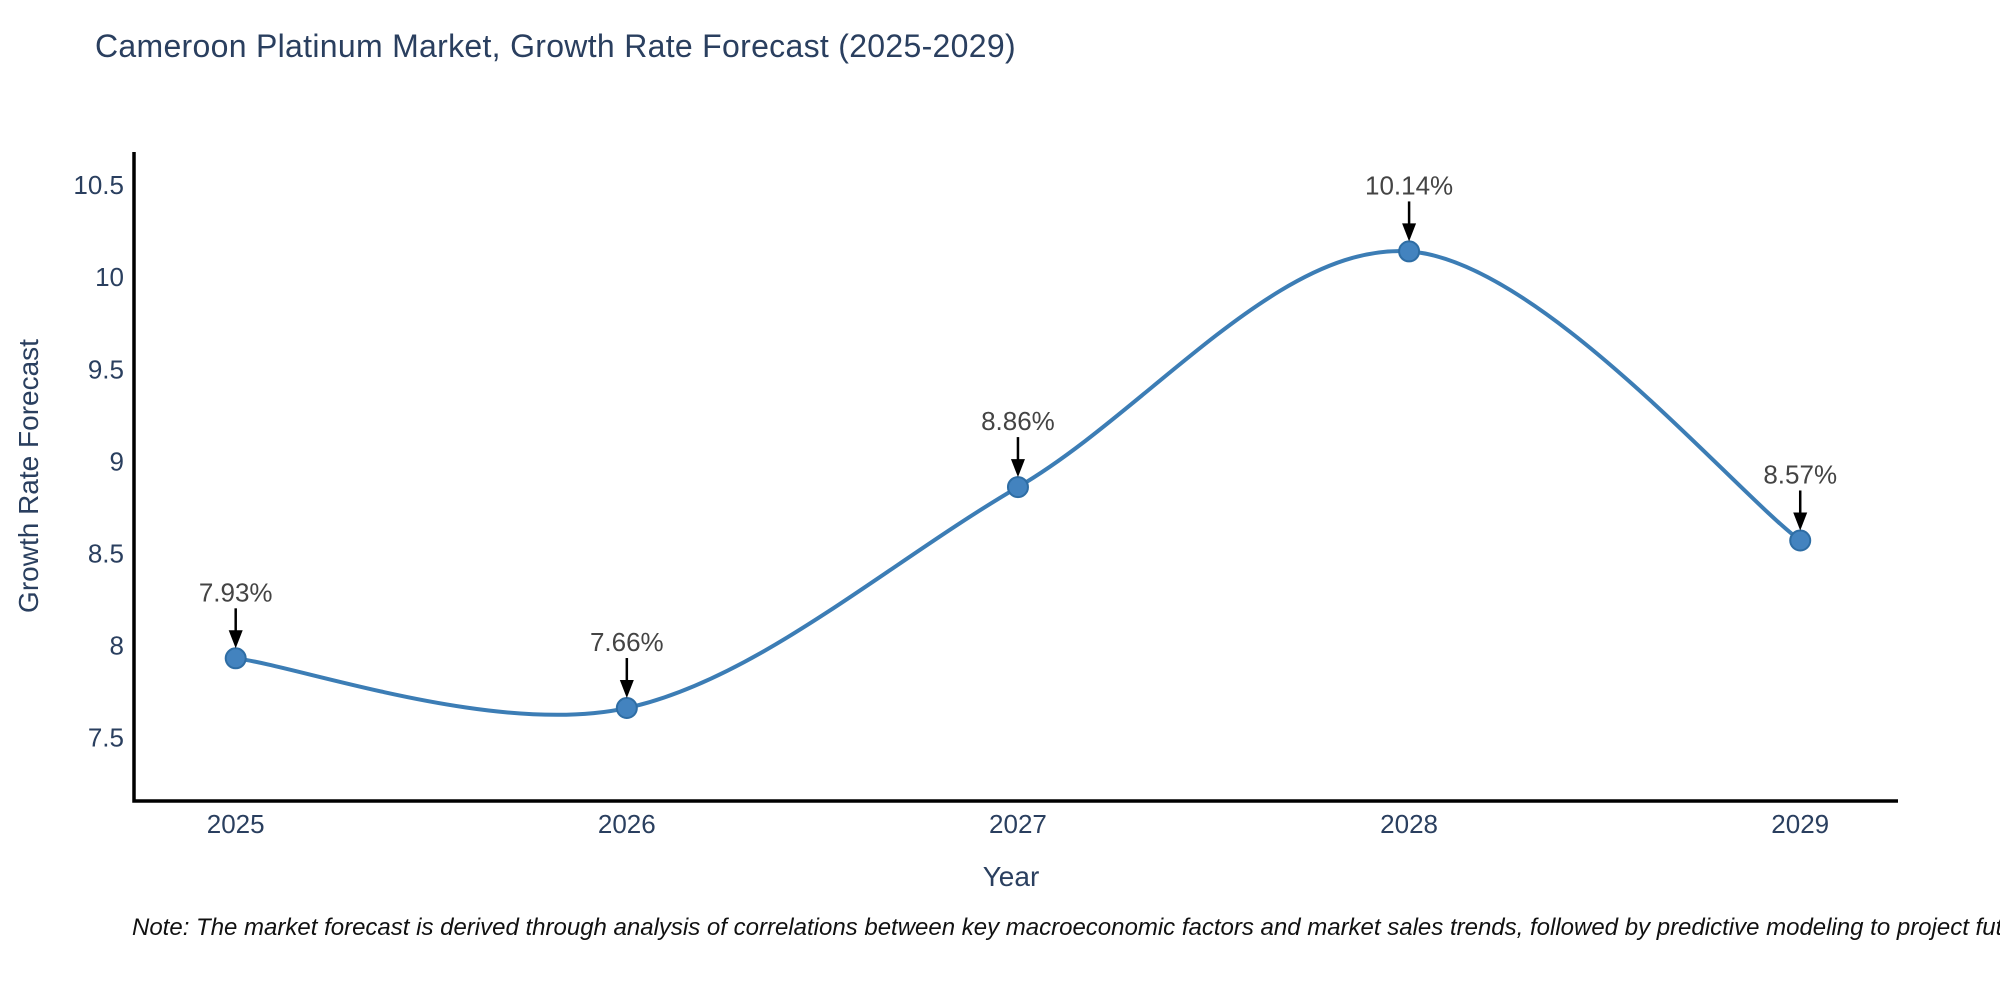 This screenshot has height=1000, width=2000. What do you see at coordinates (627, 824) in the screenshot?
I see `x-tick-label: 2026` at bounding box center [627, 824].